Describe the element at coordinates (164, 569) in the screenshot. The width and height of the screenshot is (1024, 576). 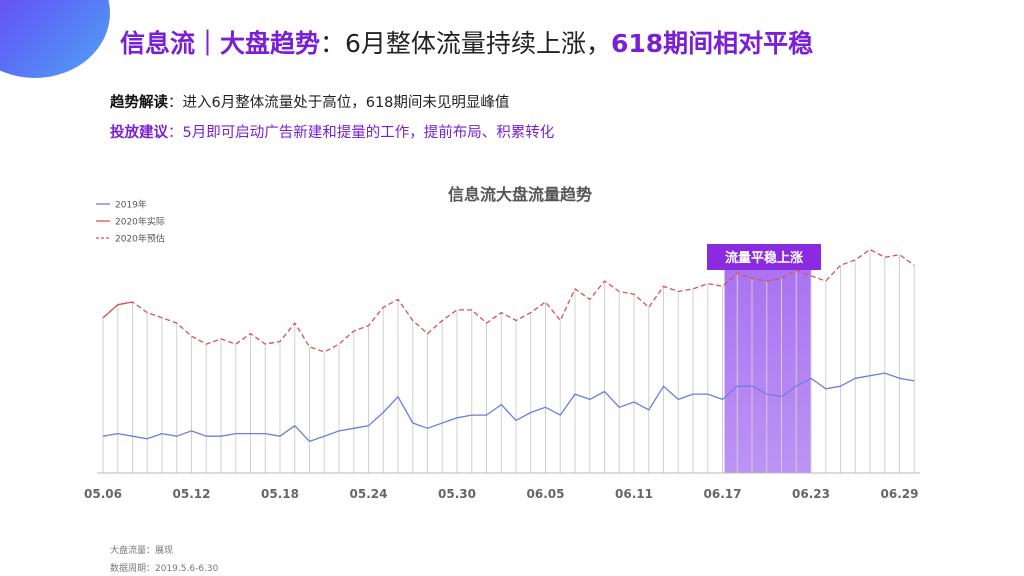
I see `footnote-period: 数据周期：2019.5.6-6.30` at that location.